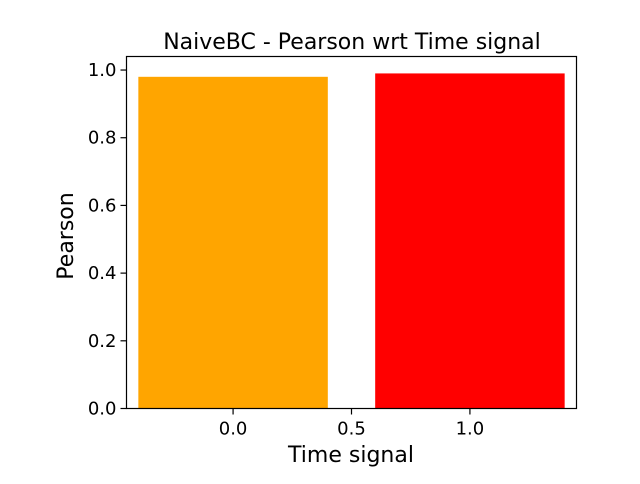  What do you see at coordinates (102, 273) in the screenshot?
I see `y-tick-label: 0.4` at bounding box center [102, 273].